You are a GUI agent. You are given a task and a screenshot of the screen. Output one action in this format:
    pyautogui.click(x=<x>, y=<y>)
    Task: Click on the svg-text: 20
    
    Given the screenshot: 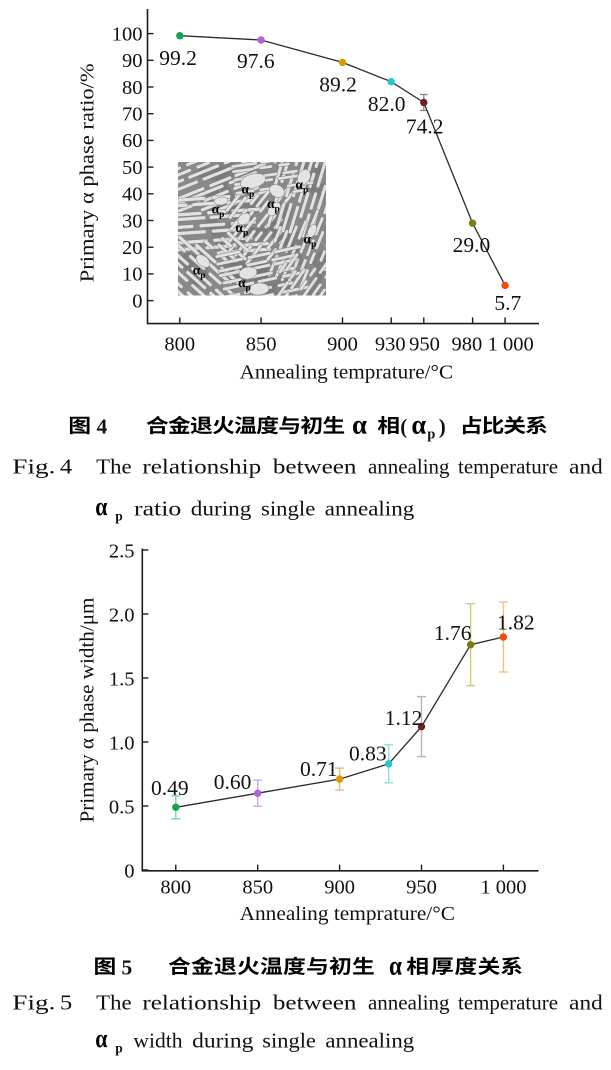 What is the action you would take?
    pyautogui.click(x=132, y=248)
    